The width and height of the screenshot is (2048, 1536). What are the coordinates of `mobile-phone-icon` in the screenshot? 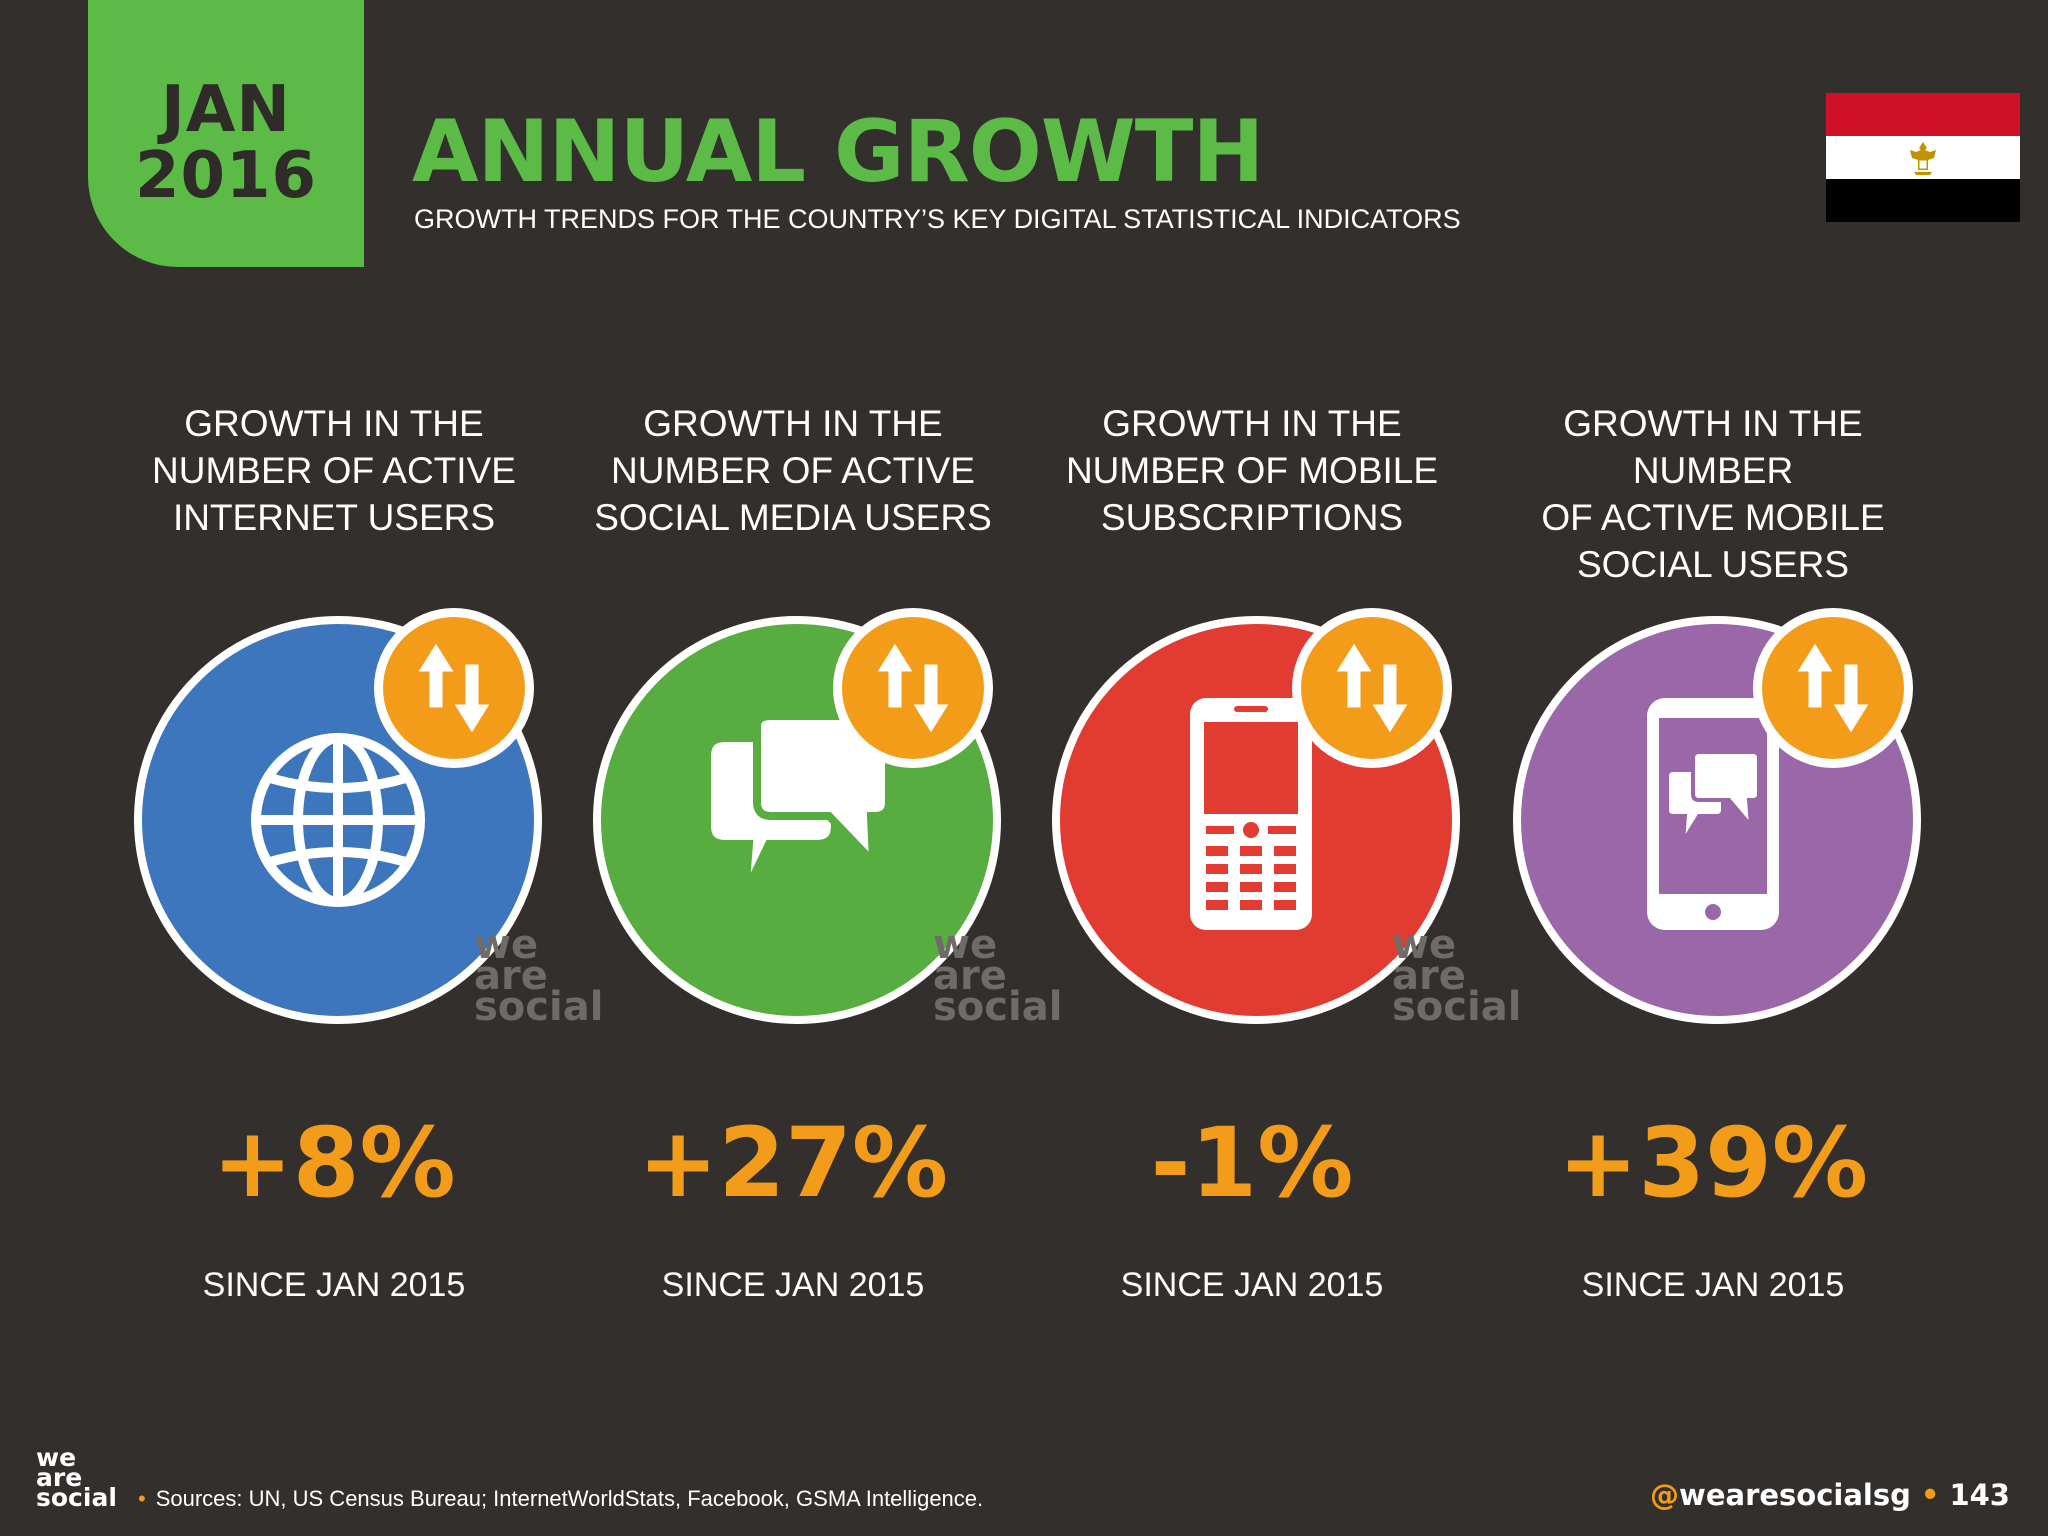 It's located at (1251, 814).